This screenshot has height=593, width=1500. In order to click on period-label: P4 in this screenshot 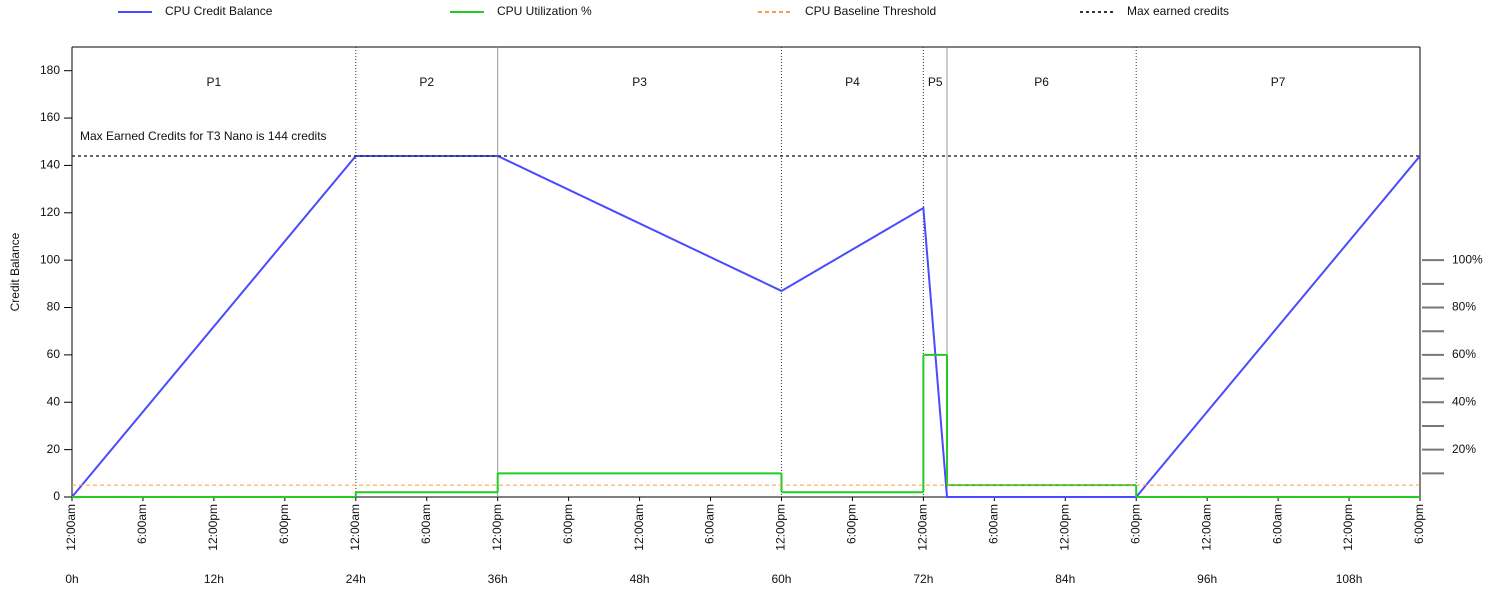, I will do `click(852, 82)`.